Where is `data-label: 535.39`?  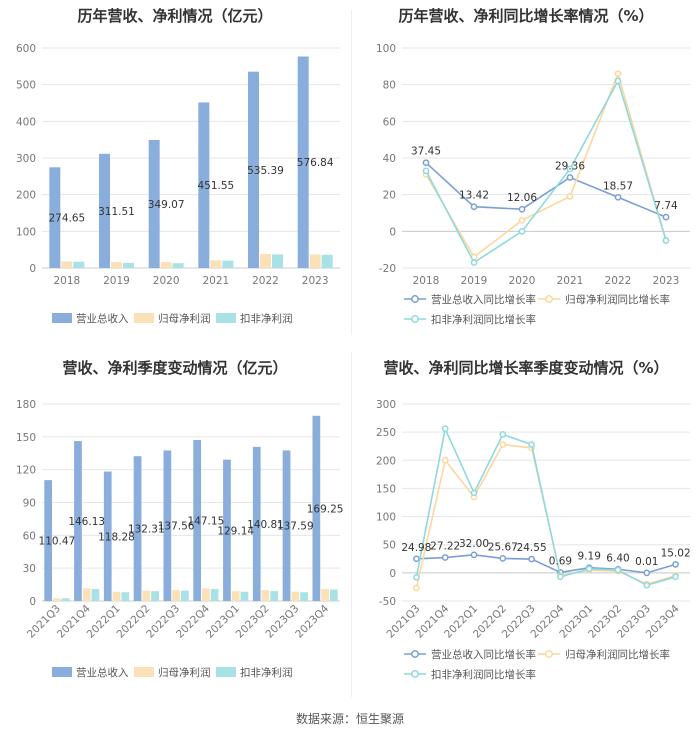 data-label: 535.39 is located at coordinates (265, 171).